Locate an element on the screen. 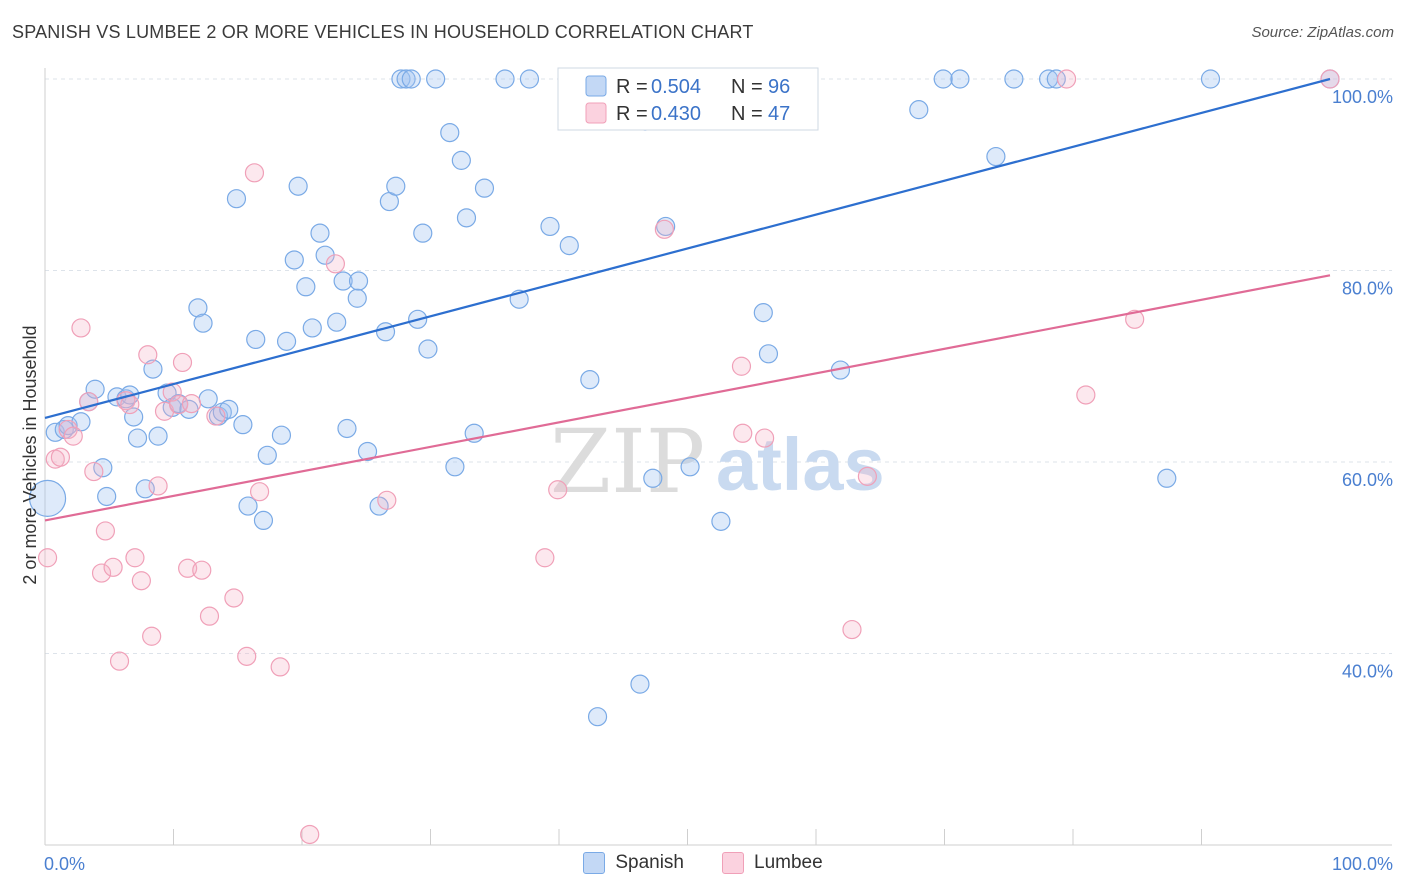  legend-r-value-spanish: 0.504 is located at coordinates (676, 87).